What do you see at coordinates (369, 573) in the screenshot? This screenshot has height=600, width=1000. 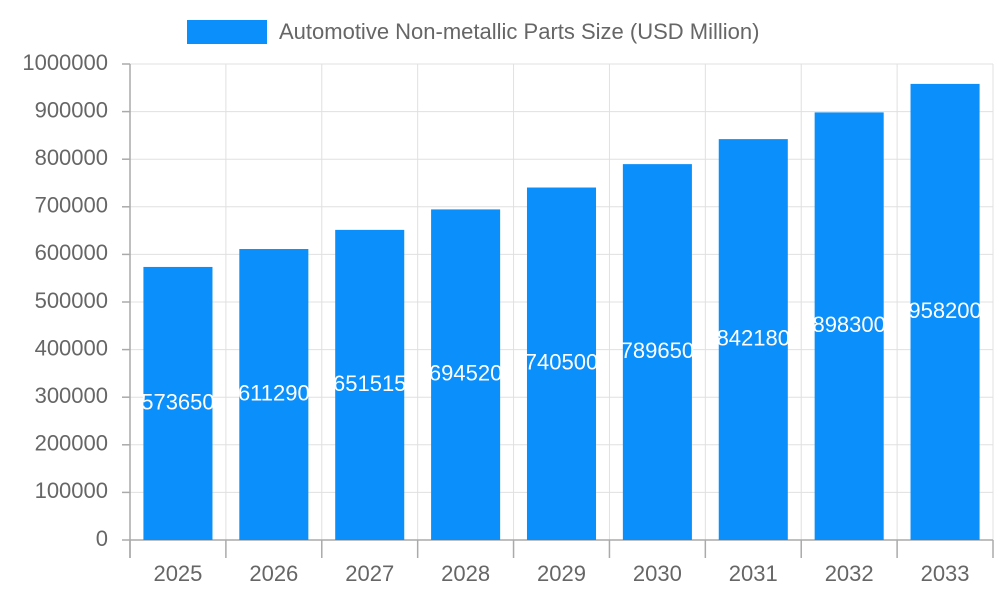 I see `x-tick-label: 2027` at bounding box center [369, 573].